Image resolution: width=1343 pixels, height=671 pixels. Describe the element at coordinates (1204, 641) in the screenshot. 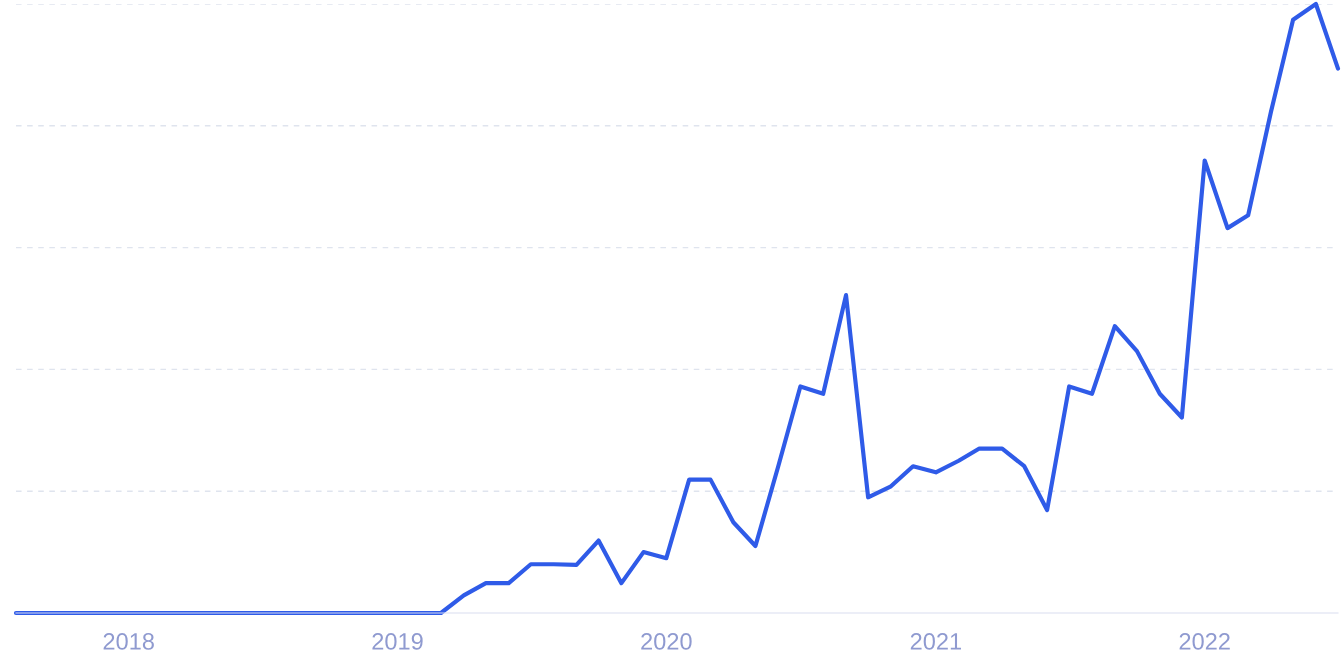

I see `x-tick-label: 2022` at that location.